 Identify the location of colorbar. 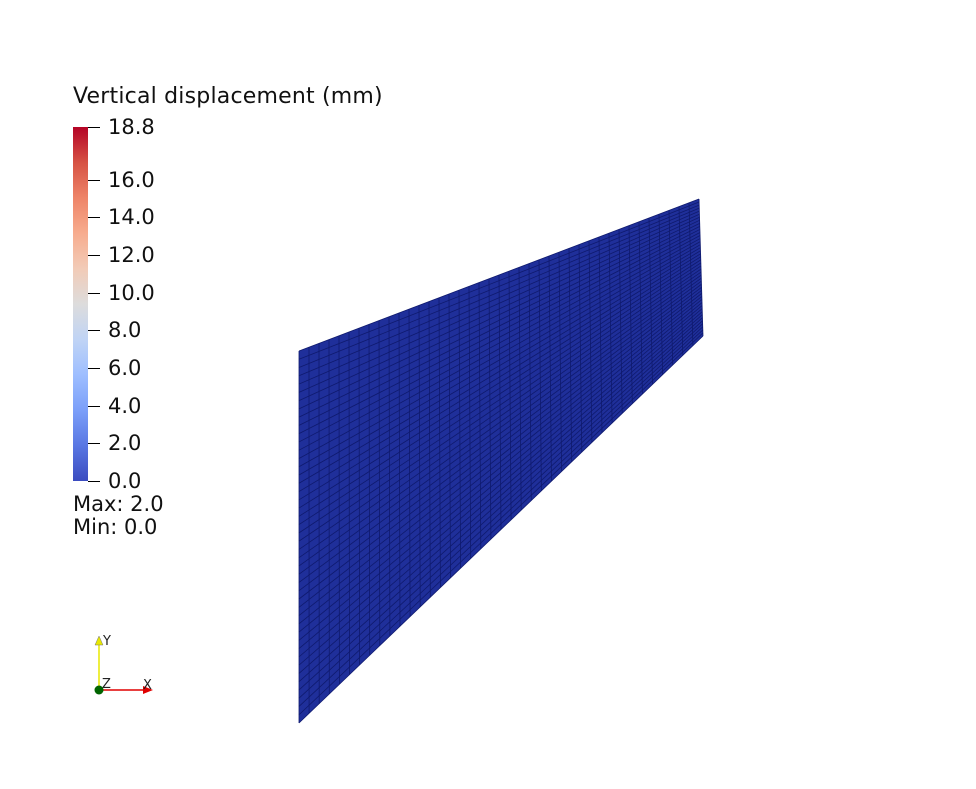
(80, 304).